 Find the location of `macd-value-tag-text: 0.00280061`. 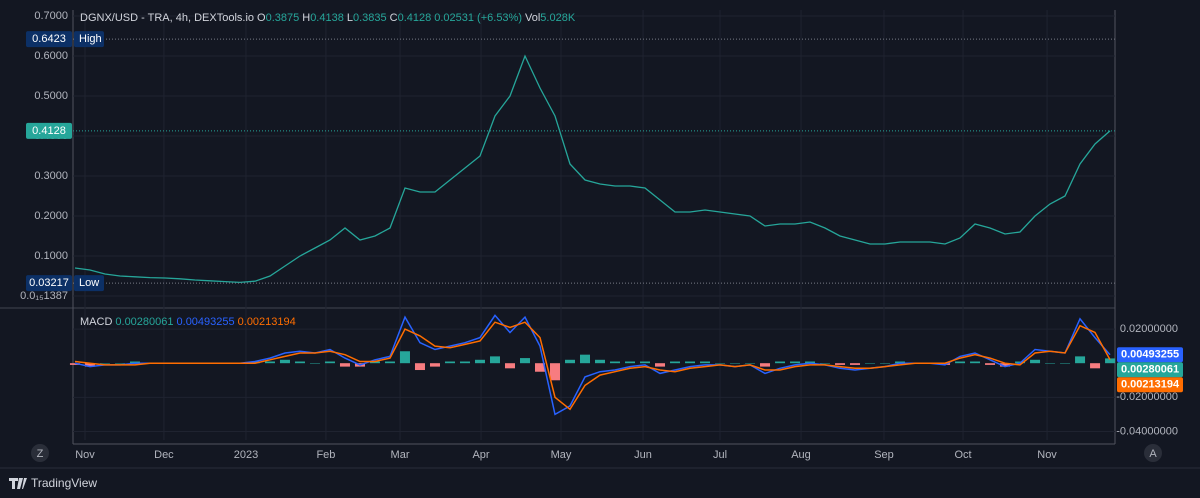

macd-value-tag-text: 0.00280061 is located at coordinates (1150, 370).